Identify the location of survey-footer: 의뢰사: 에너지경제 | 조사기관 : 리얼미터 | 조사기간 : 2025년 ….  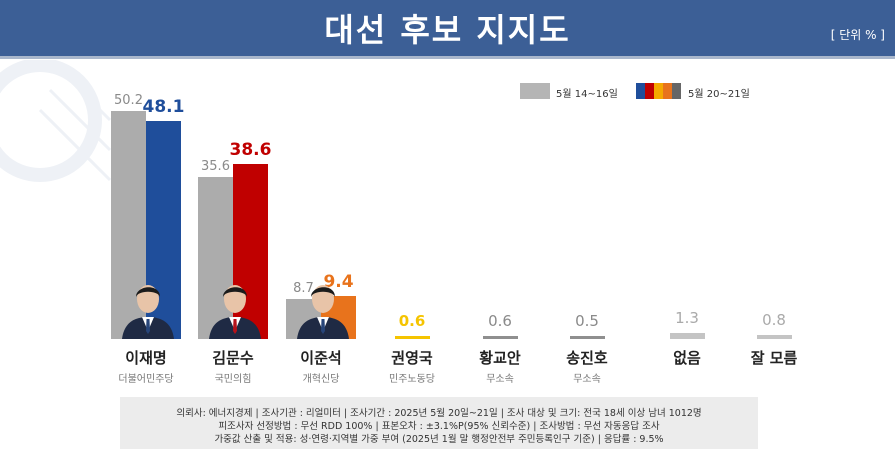
(439, 423).